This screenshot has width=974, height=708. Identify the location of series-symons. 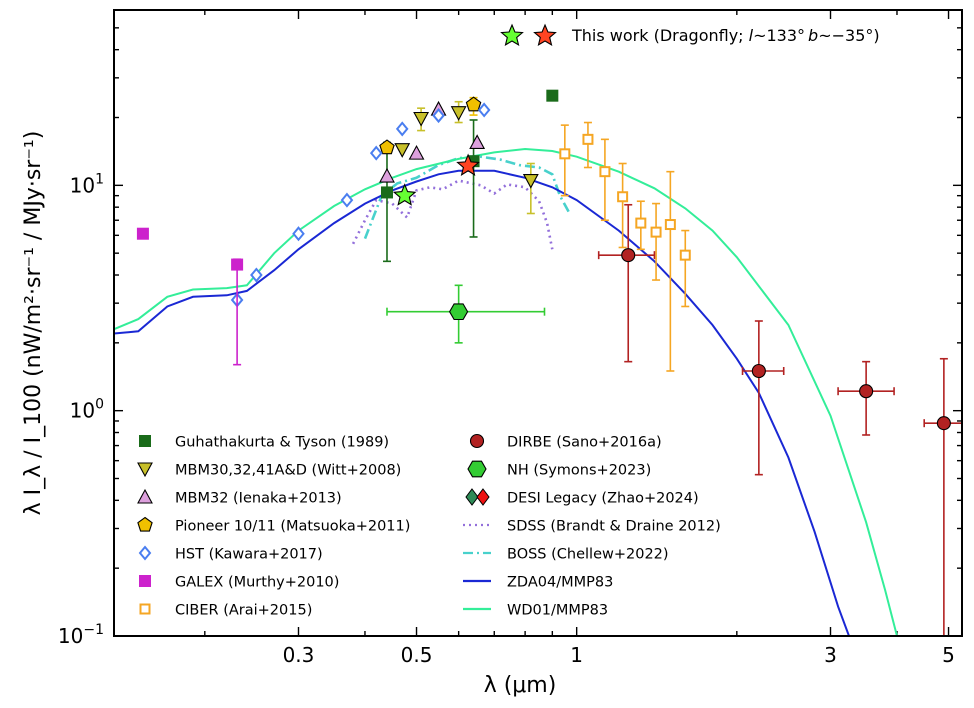
(466, 314).